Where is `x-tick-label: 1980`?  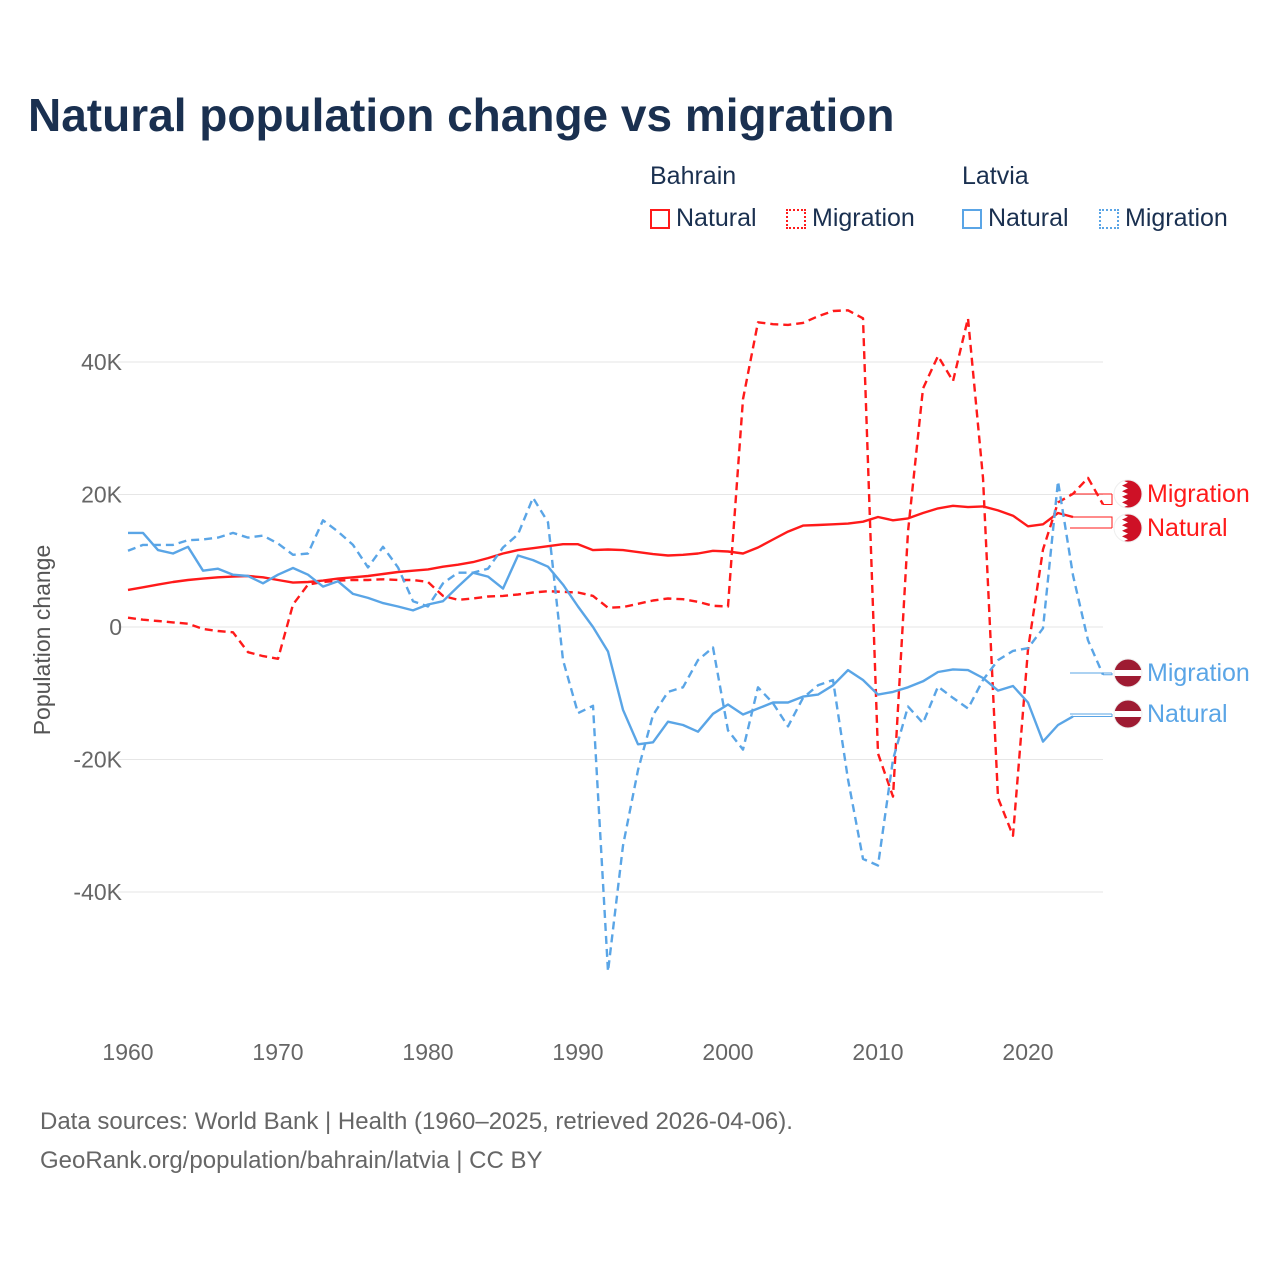
x-tick-label: 1980 is located at coordinates (427, 1052).